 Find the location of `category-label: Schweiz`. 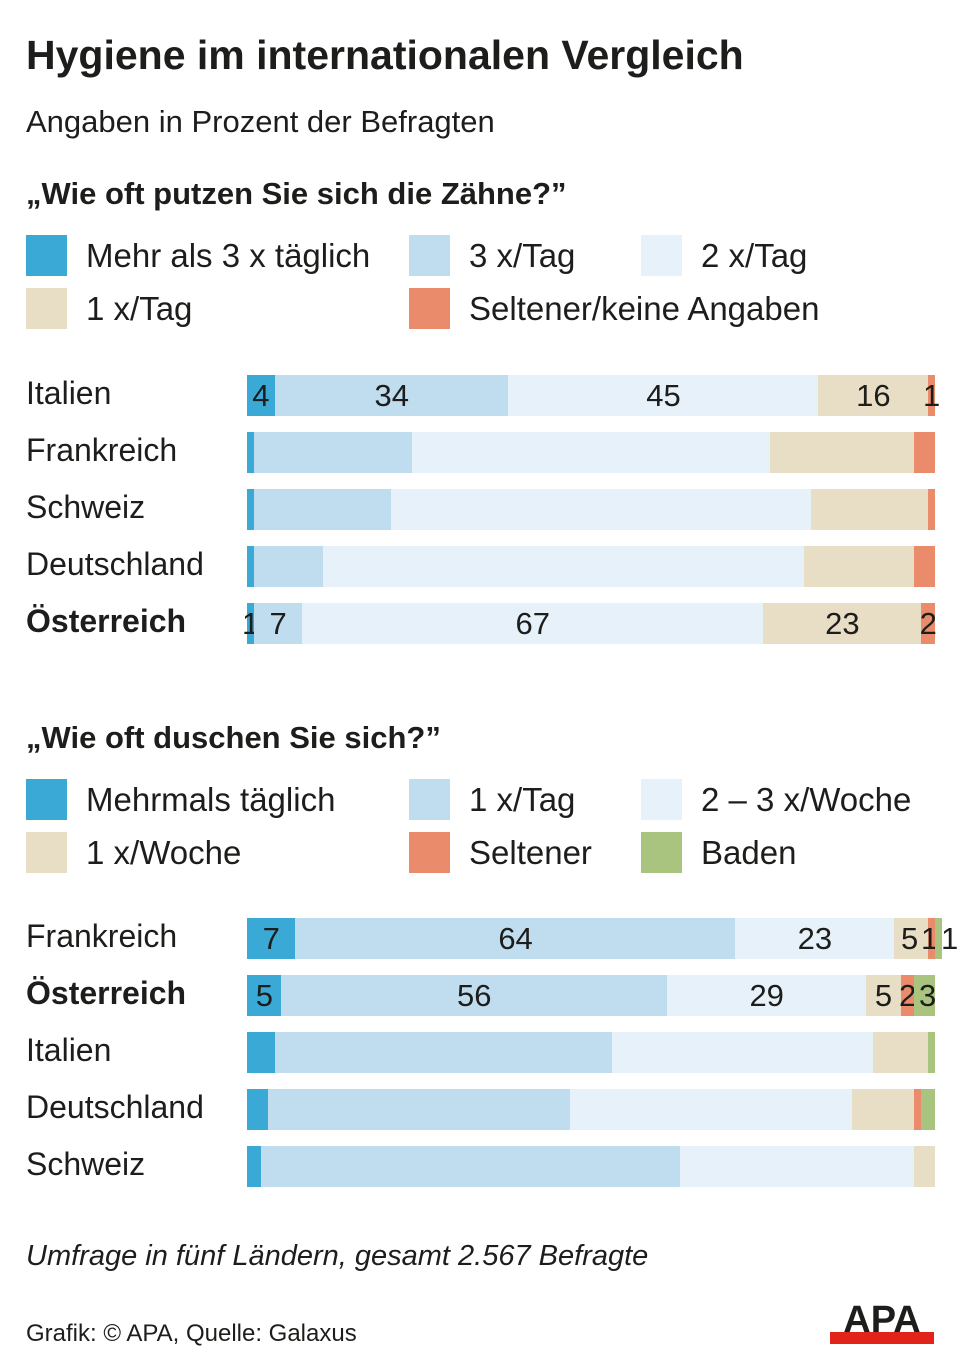

category-label: Schweiz is located at coordinates (86, 1164).